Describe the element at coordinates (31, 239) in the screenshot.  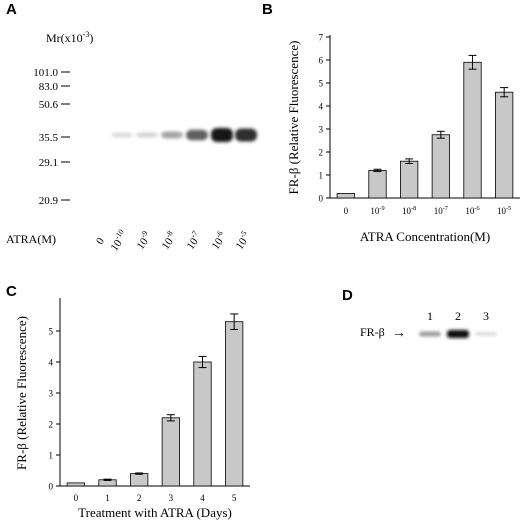
I see `atra-row-label: ATRA(M)` at that location.